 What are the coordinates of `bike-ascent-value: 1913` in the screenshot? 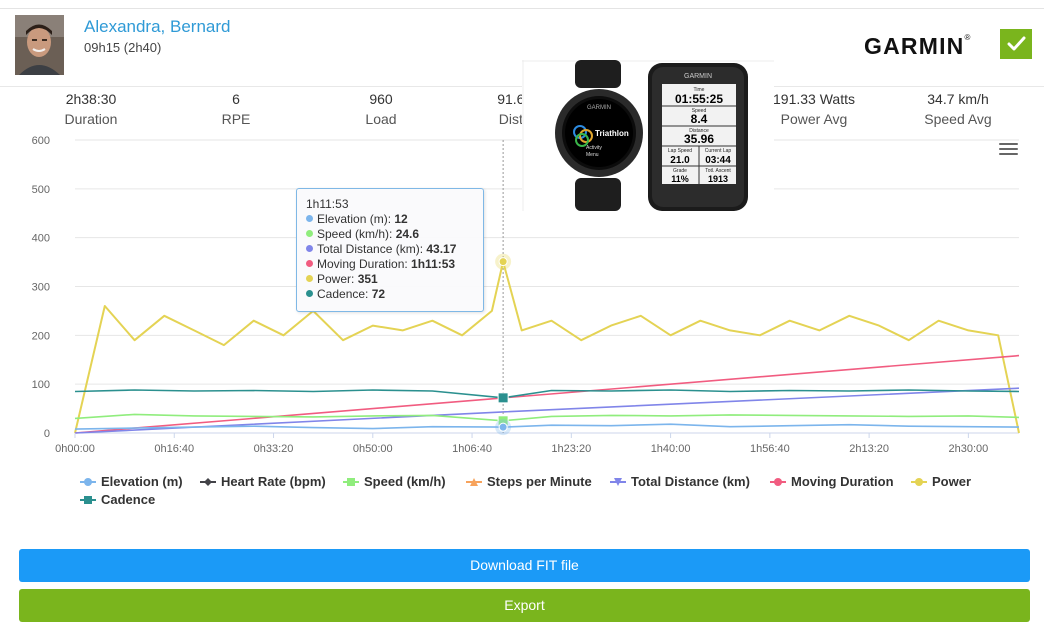 It's located at (718, 179).